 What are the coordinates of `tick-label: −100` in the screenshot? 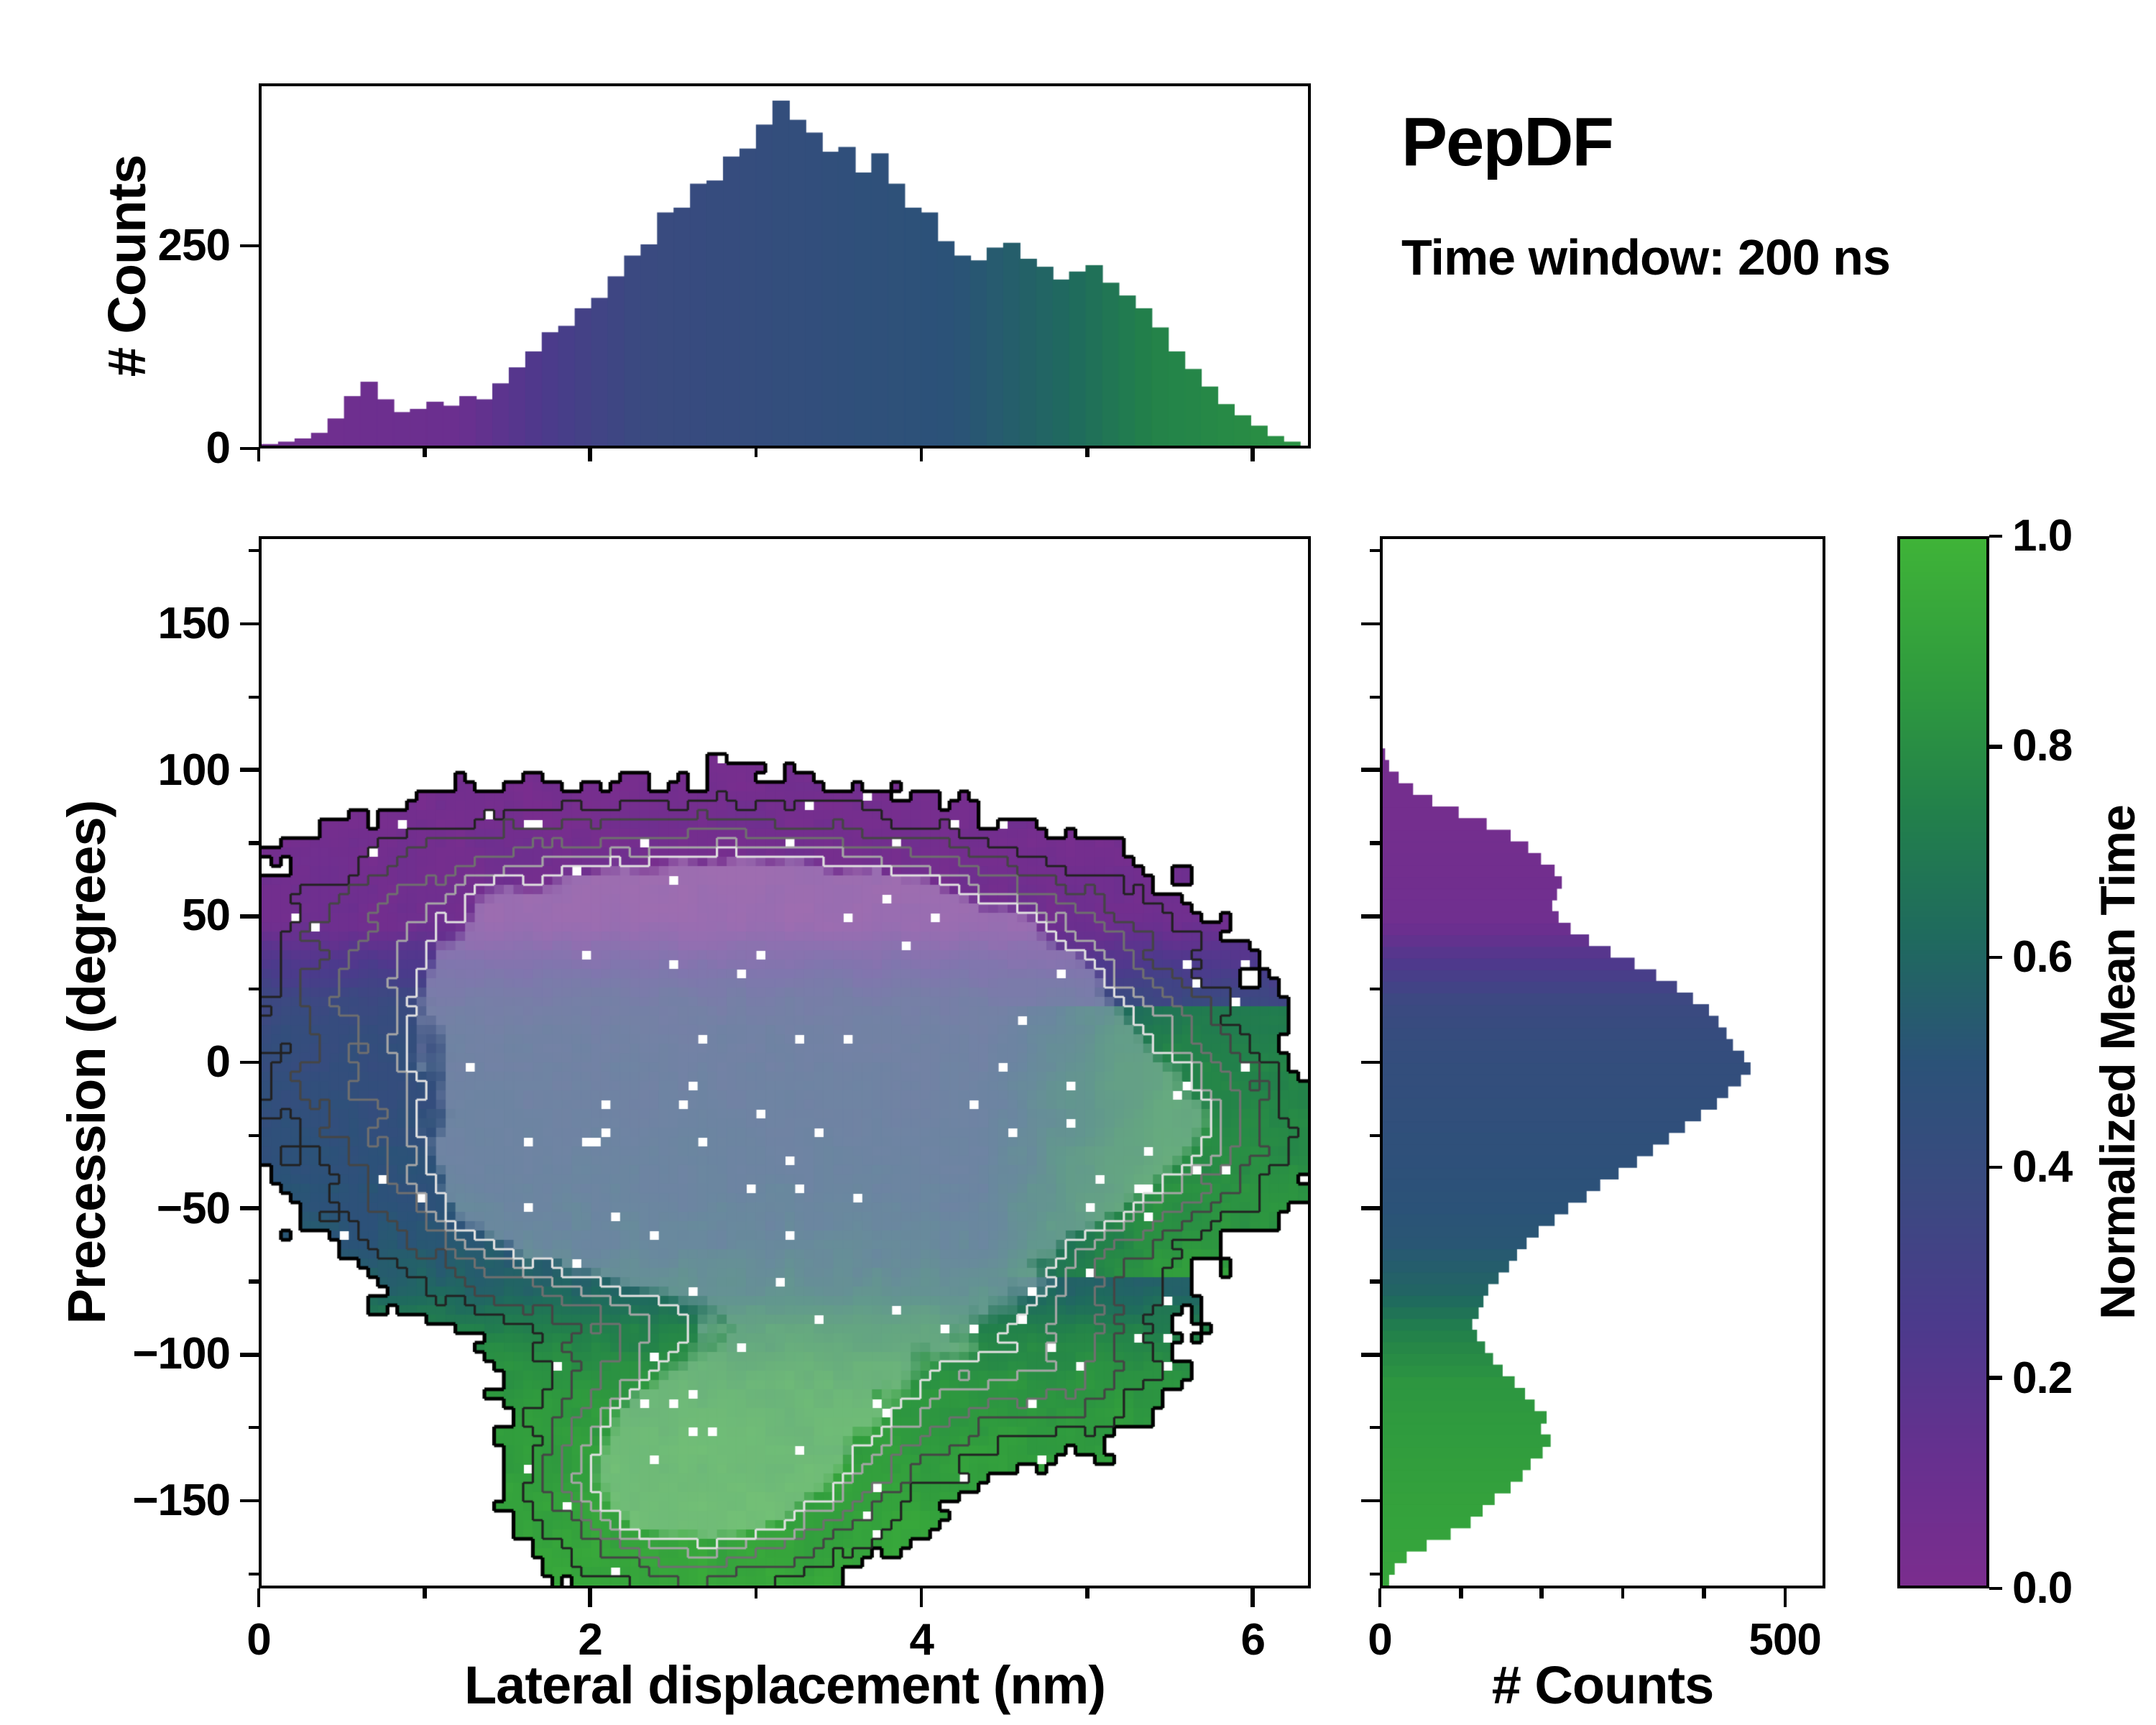 It's located at (182, 1353).